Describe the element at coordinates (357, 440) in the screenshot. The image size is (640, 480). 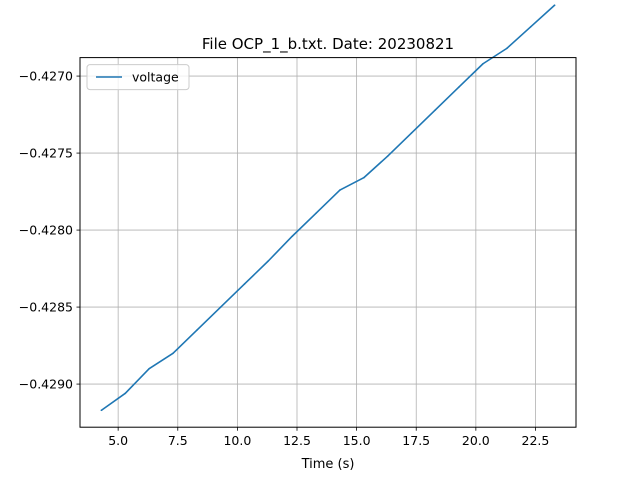
I see `x-tick-label: 15.0` at that location.